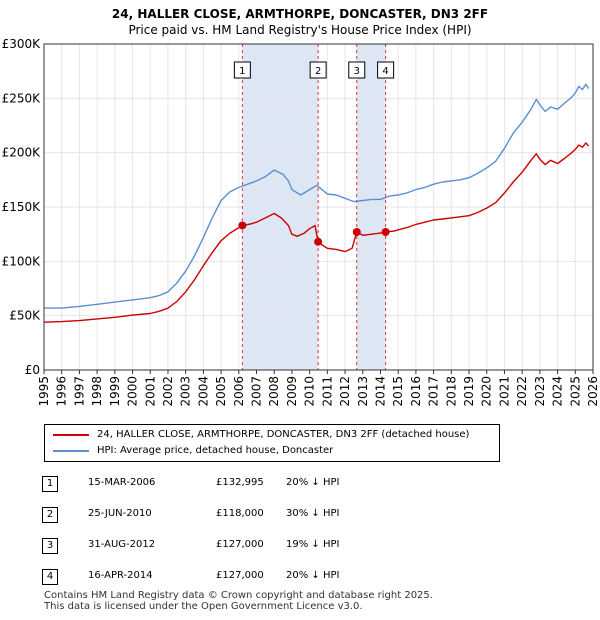 The width and height of the screenshot is (600, 620). I want to click on sale-number-badge: 4, so click(50, 577).